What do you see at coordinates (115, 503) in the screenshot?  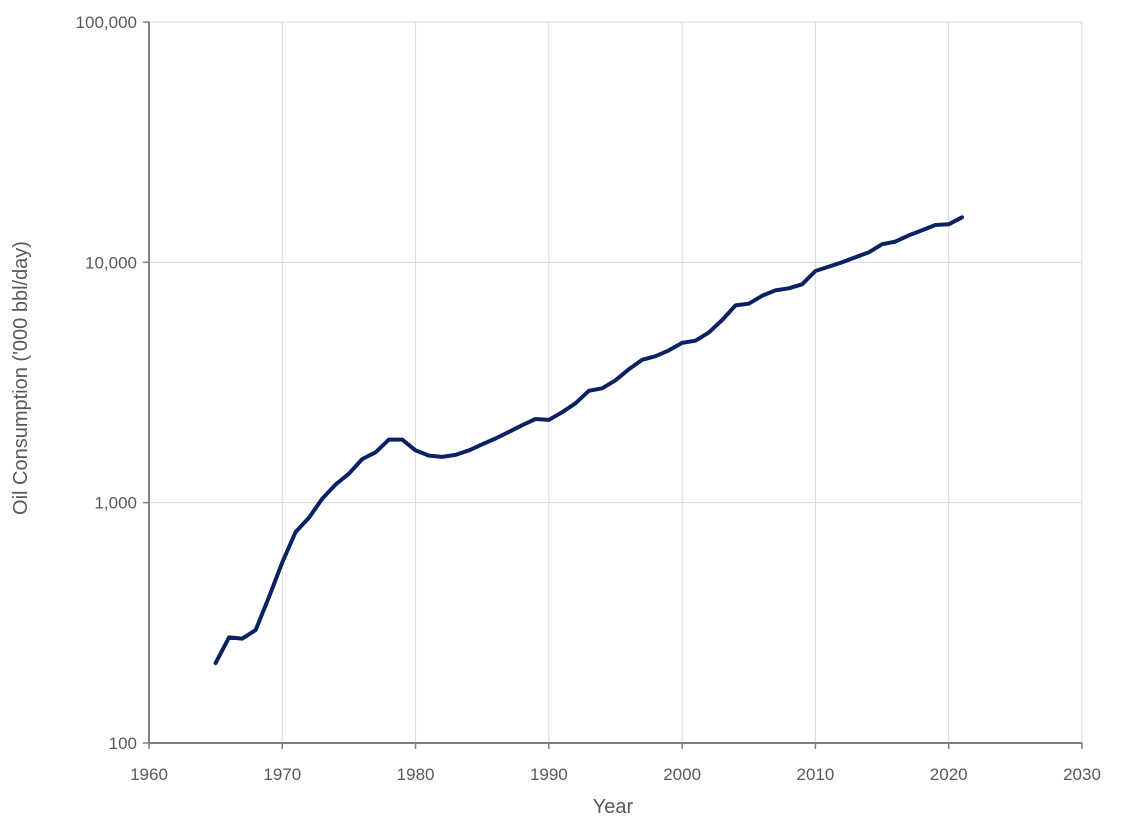 I see `y-tick-label: 1,000` at bounding box center [115, 503].